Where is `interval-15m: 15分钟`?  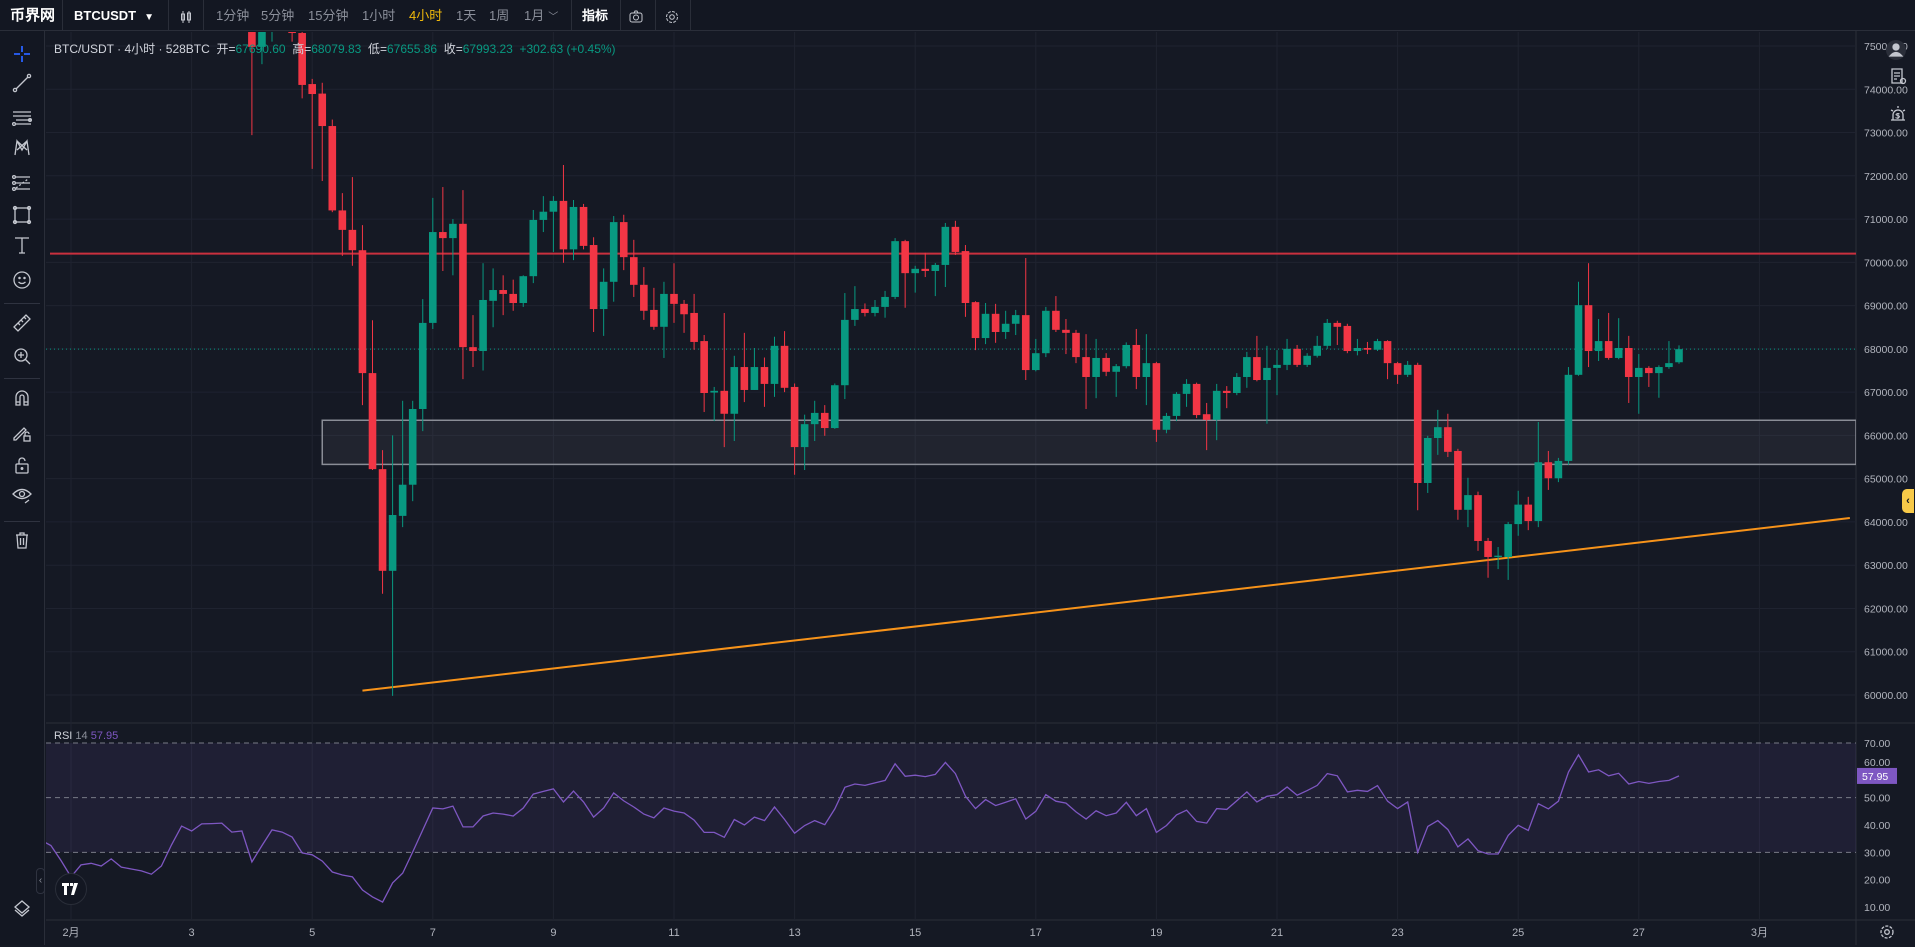
interval-15m: 15分钟 is located at coordinates (328, 15).